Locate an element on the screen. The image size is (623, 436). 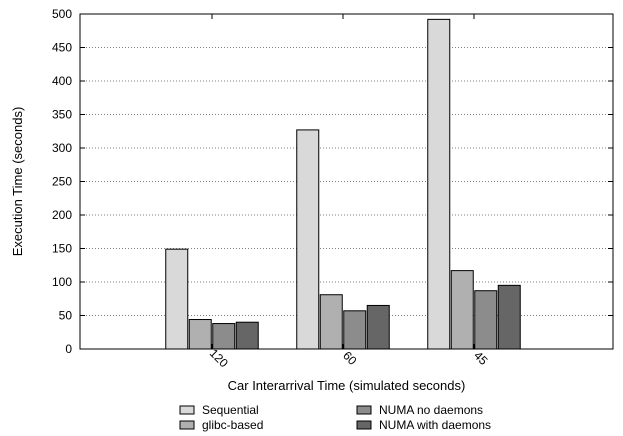
y-tick-label: 0 is located at coordinates (68, 349).